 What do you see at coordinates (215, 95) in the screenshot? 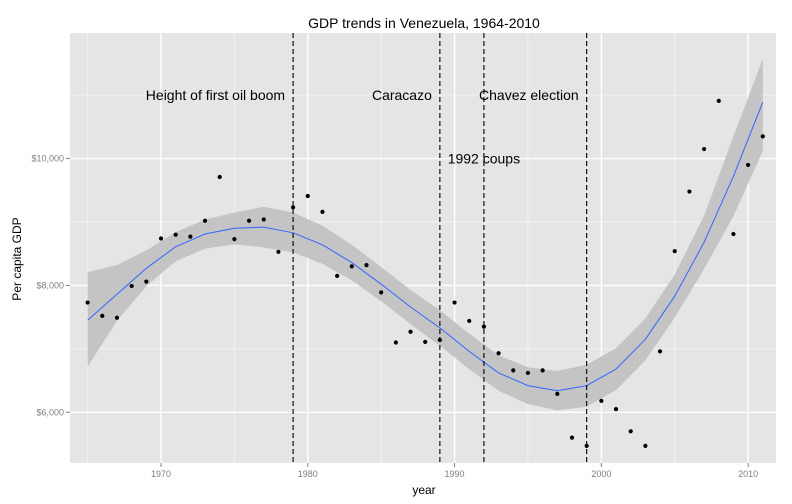
I see `annotation-label: Height of first oil boom` at bounding box center [215, 95].